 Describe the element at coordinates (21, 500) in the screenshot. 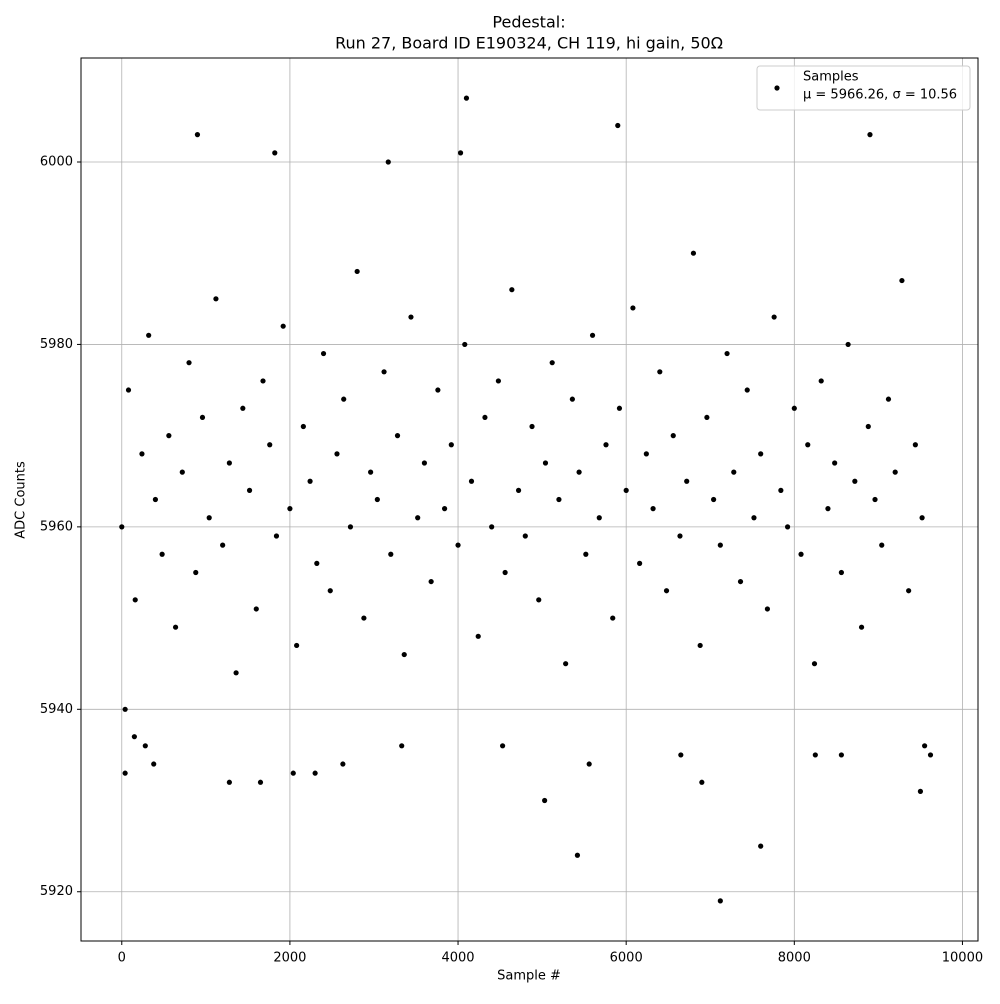

I see `y-axis-label: ADC Counts` at that location.